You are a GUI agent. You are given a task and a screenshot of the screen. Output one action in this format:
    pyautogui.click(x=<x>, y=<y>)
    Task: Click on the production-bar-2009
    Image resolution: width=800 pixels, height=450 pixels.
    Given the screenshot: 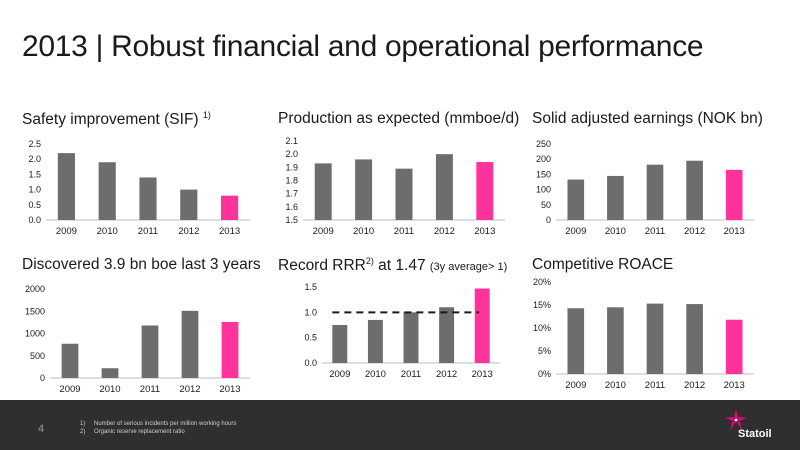 What is the action you would take?
    pyautogui.click(x=323, y=191)
    